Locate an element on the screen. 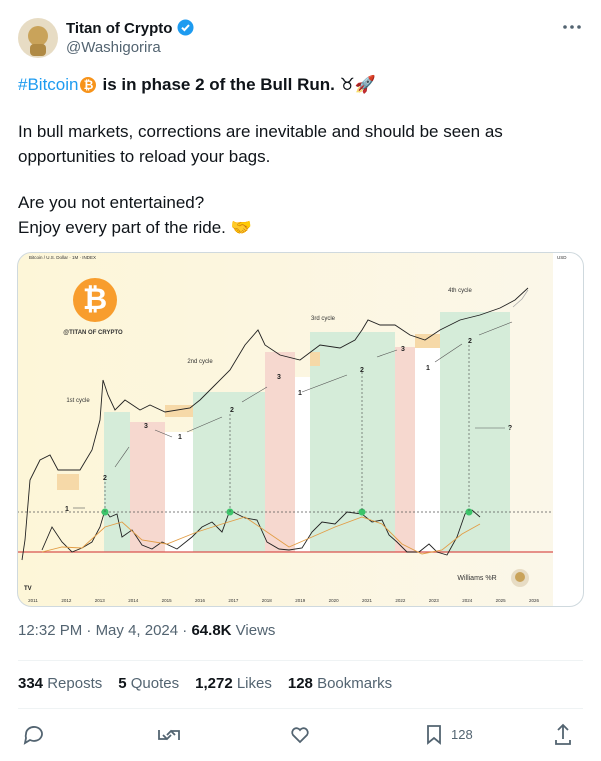 Image resolution: width=601 pixels, height=761 pixels. year-label: 2014 is located at coordinates (133, 600).